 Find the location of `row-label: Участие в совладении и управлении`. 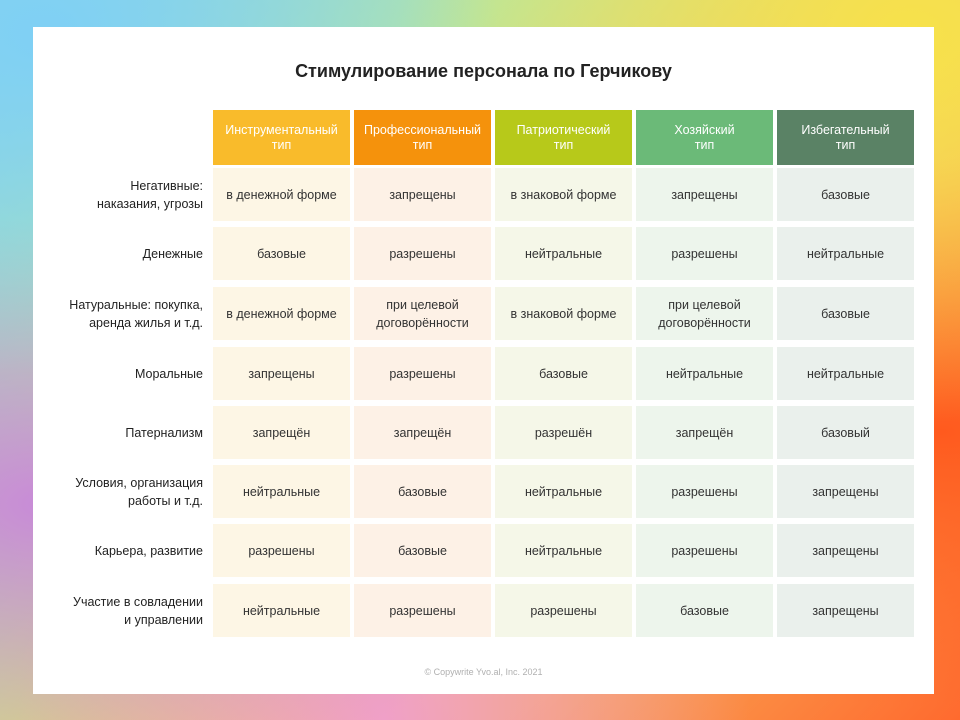

row-label: Участие в совладении и управлении is located at coordinates (118, 610).